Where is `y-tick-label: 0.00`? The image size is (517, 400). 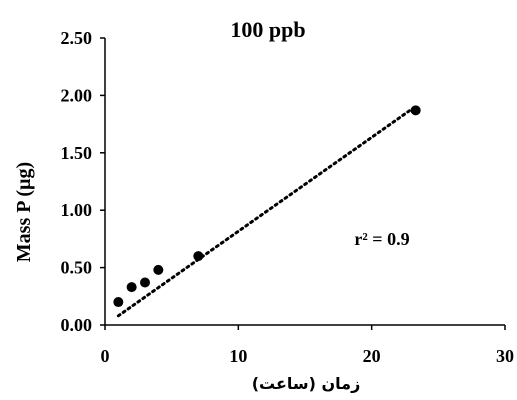
y-tick-label: 0.00 is located at coordinates (77, 325).